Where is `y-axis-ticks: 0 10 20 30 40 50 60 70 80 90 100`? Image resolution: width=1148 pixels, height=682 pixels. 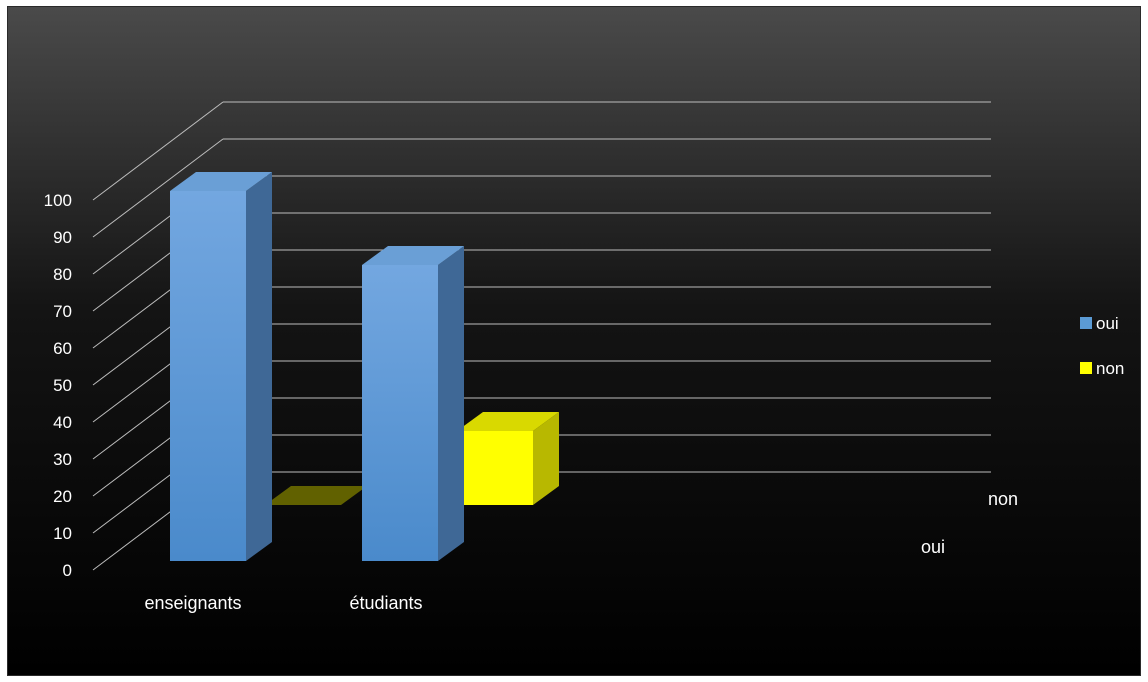
y-axis-ticks: 0 10 20 30 40 50 60 70 80 90 100 is located at coordinates (58, 385).